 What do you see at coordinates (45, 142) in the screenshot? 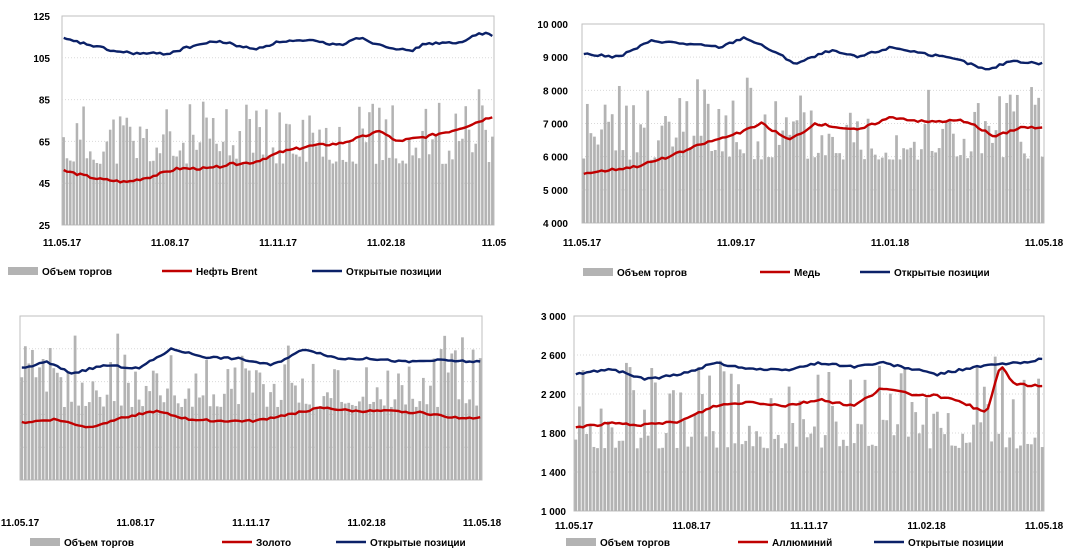
I see `y-tick-label: 65` at bounding box center [45, 142].